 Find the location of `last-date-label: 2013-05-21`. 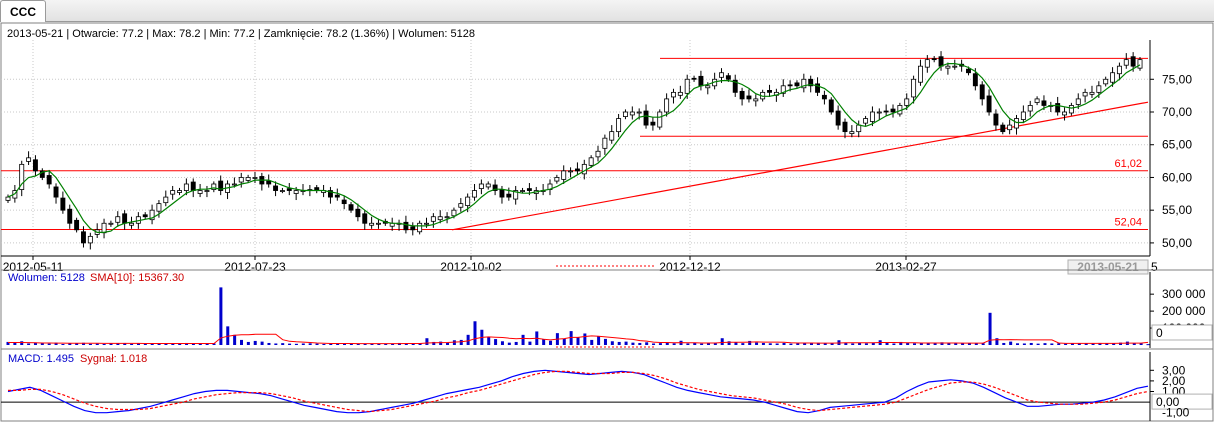

last-date-label: 2013-05-21 is located at coordinates (1108, 267).